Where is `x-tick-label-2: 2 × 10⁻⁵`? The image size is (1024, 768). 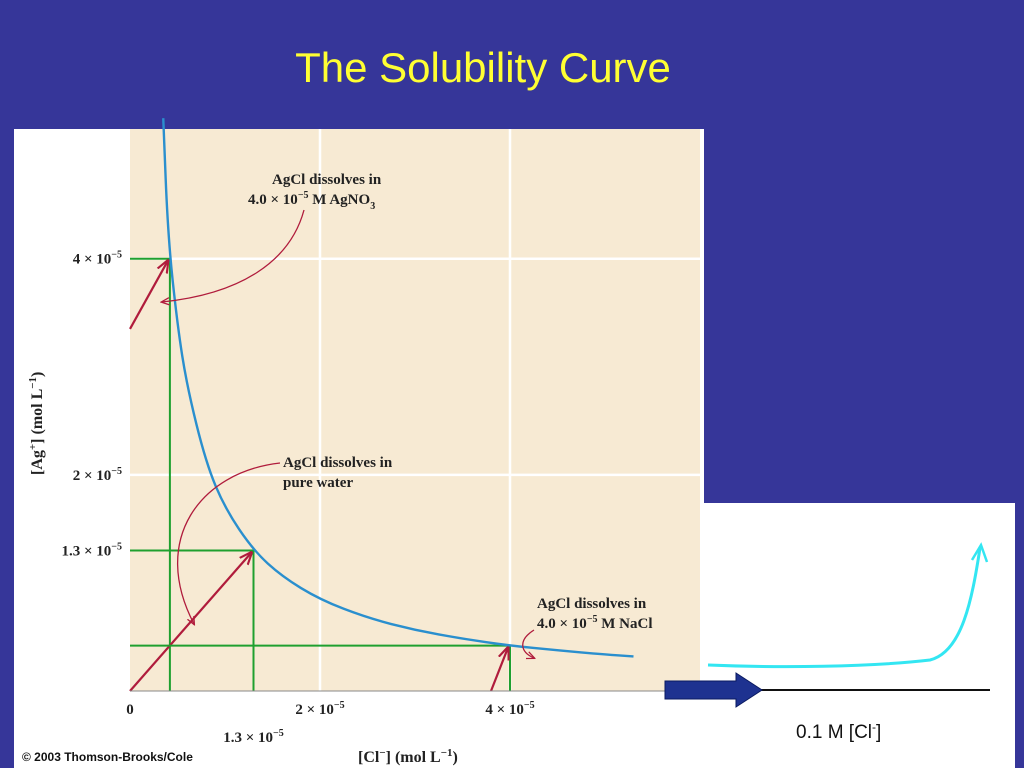
x-tick-label-2: 2 × 10⁻⁵ is located at coordinates (319, 709).